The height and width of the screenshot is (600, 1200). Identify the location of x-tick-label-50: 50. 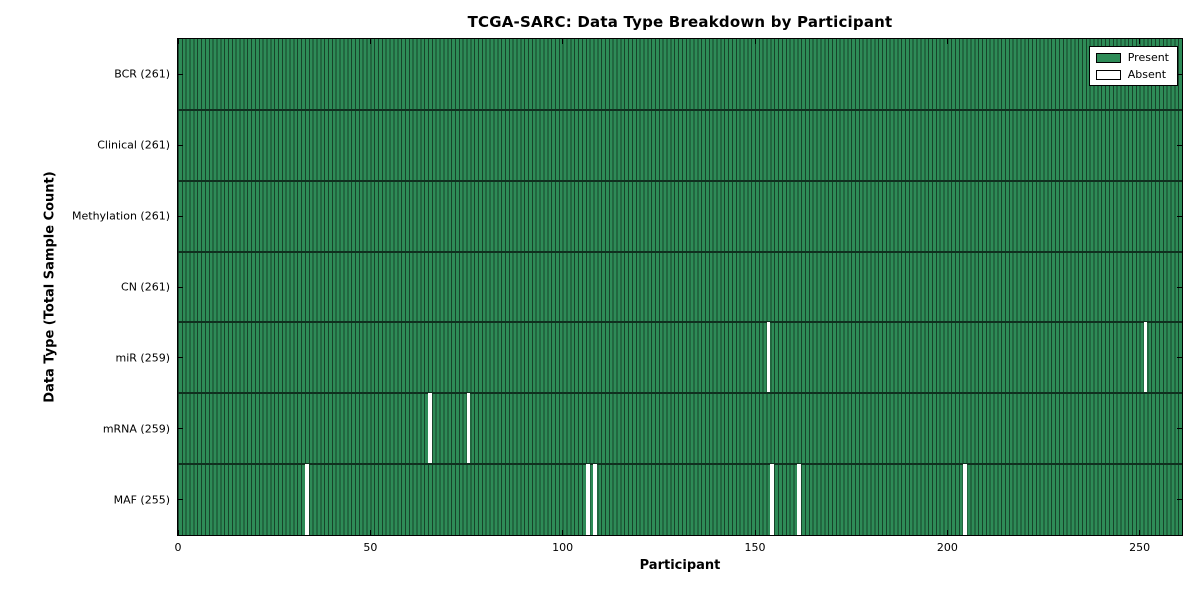
(370, 547).